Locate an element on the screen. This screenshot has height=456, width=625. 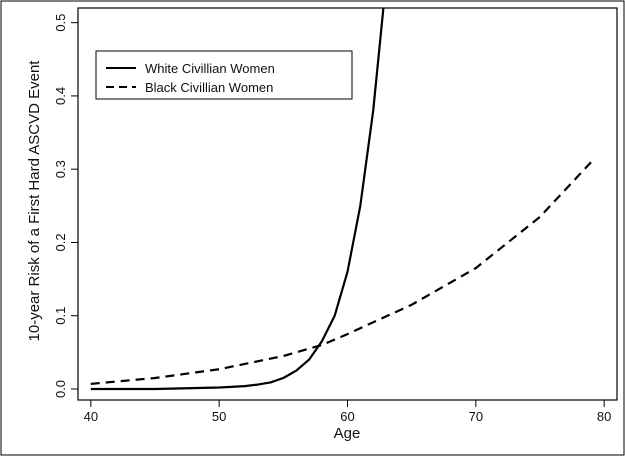
x-tick-label: 80 is located at coordinates (604, 416).